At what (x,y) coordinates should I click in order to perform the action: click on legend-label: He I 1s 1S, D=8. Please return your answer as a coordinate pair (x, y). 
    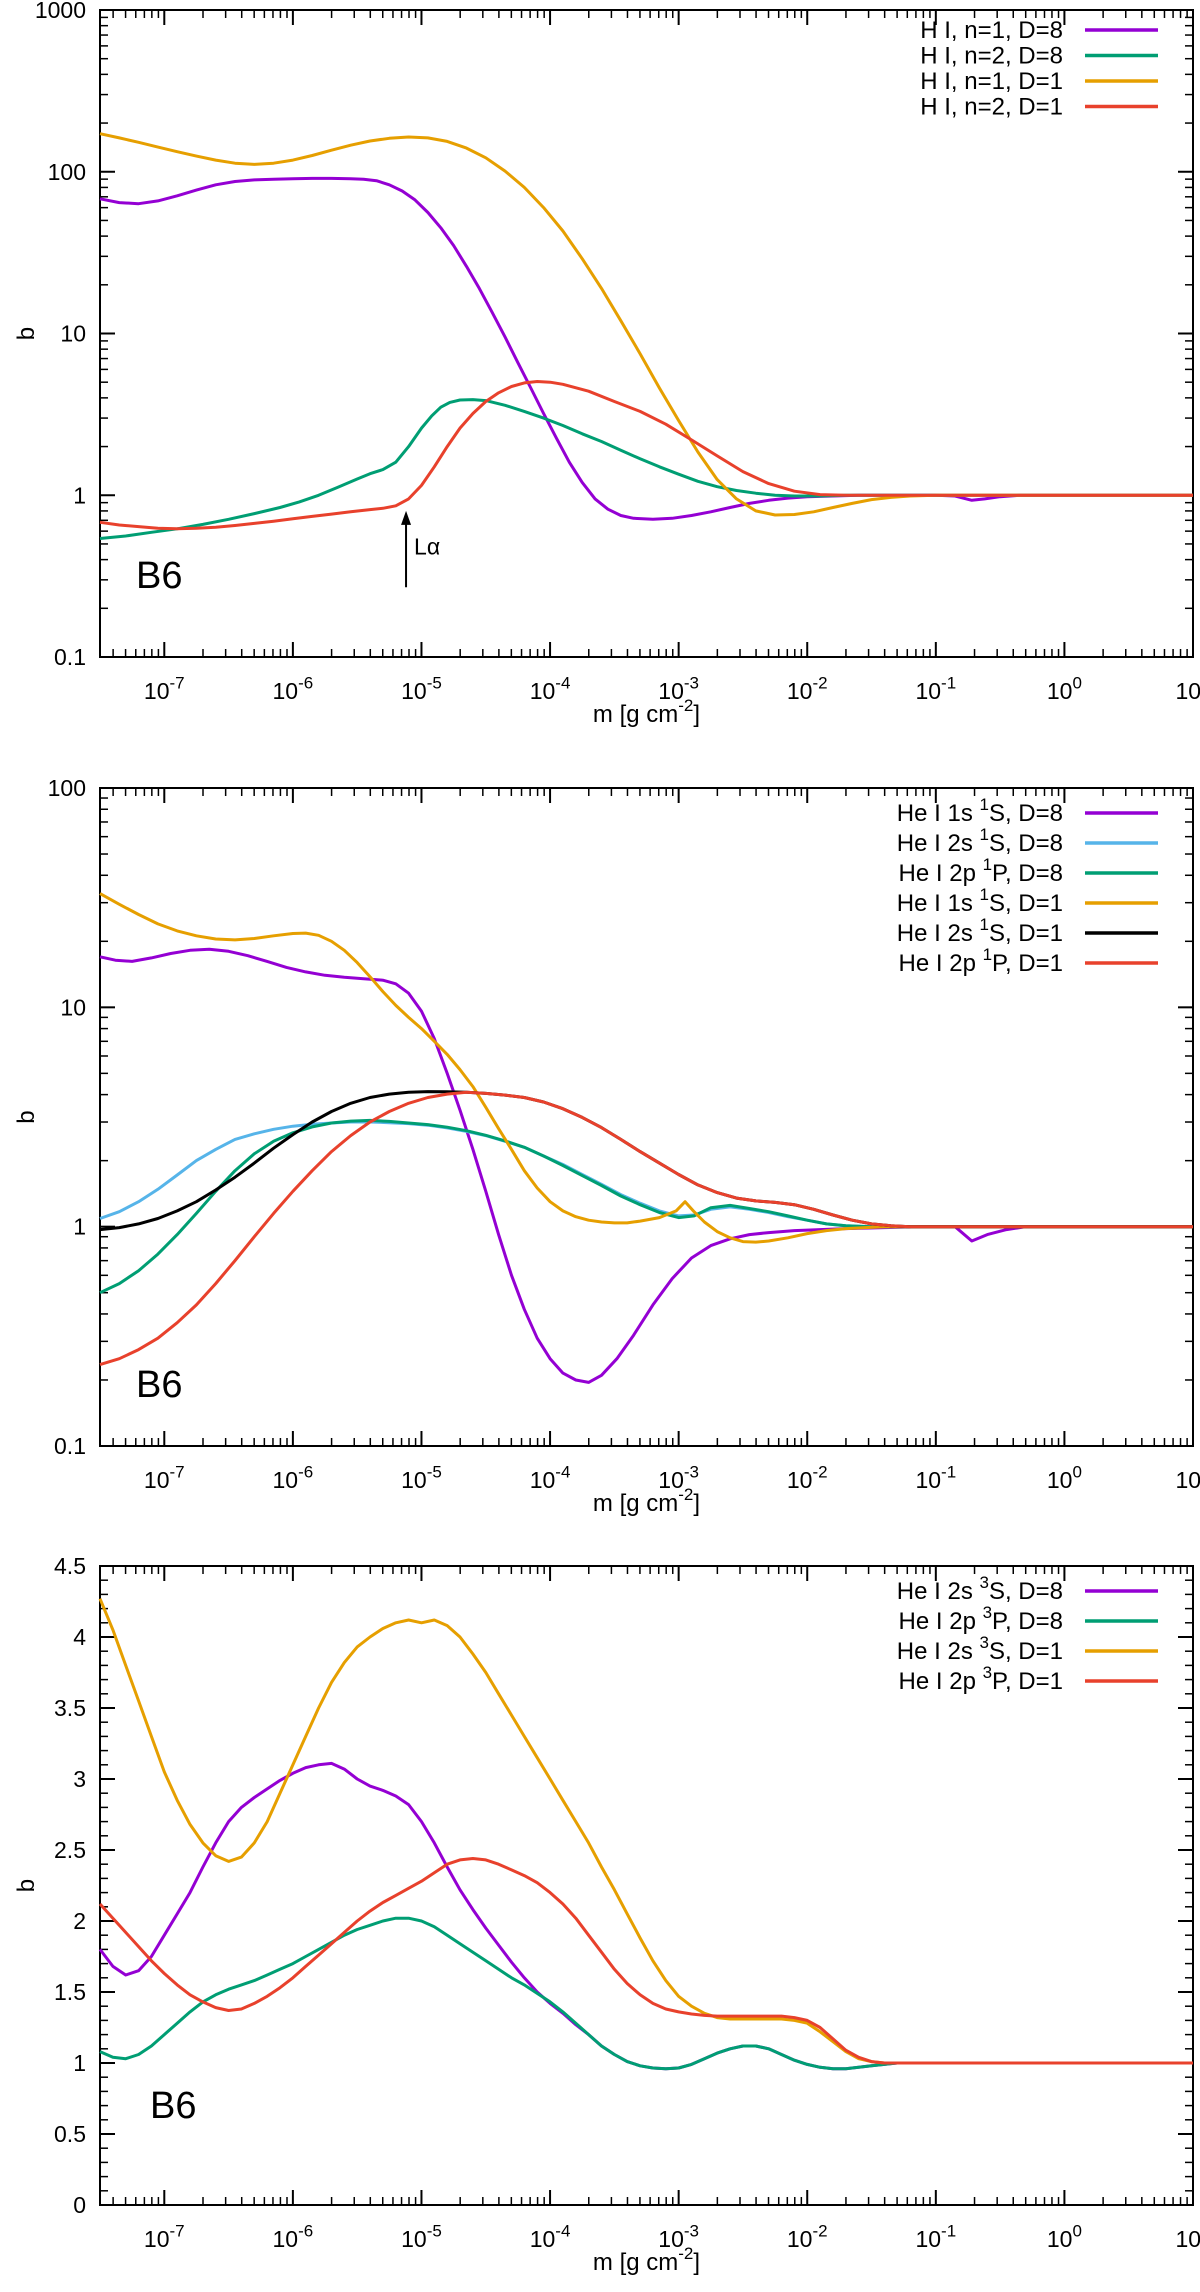
    Looking at the image, I should click on (980, 811).